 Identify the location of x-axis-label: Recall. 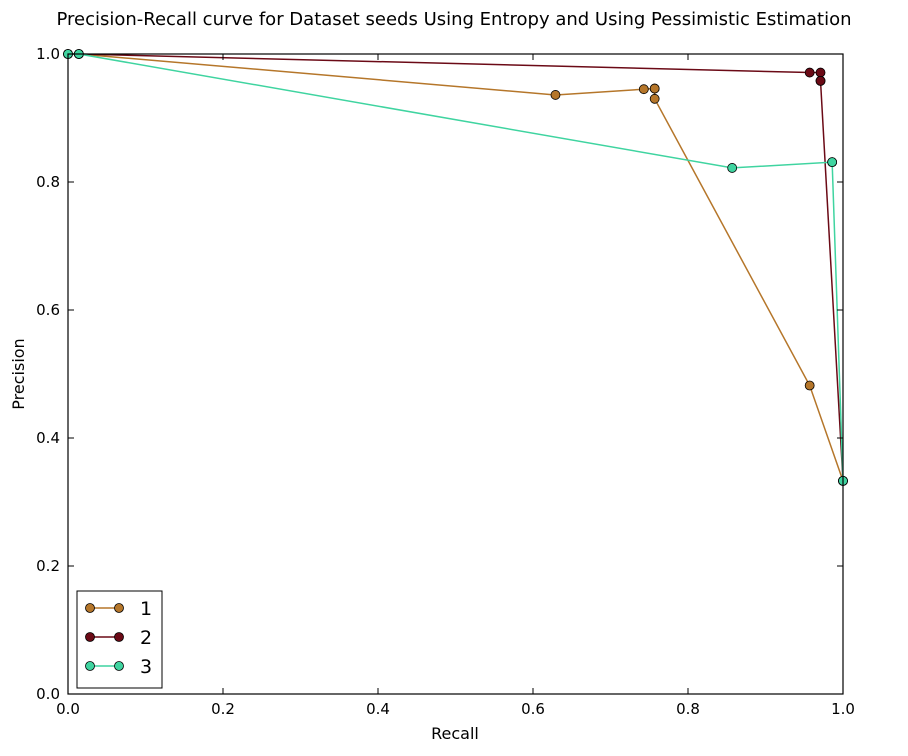
(455, 733).